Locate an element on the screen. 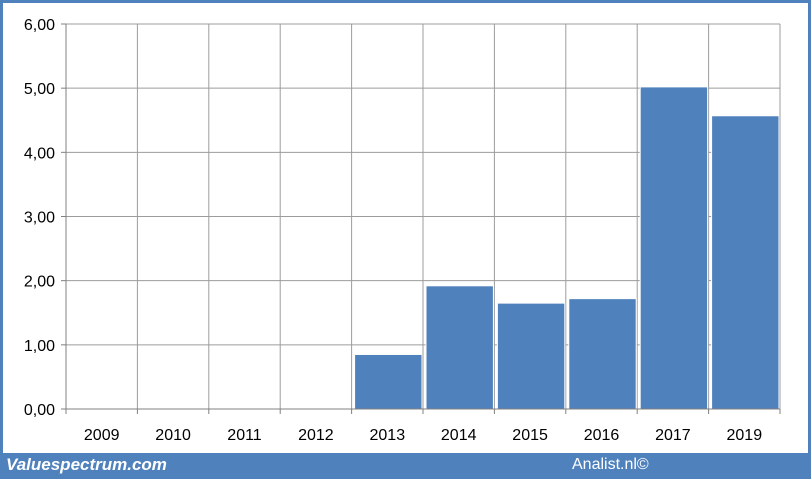  bar-2017 is located at coordinates (674, 248).